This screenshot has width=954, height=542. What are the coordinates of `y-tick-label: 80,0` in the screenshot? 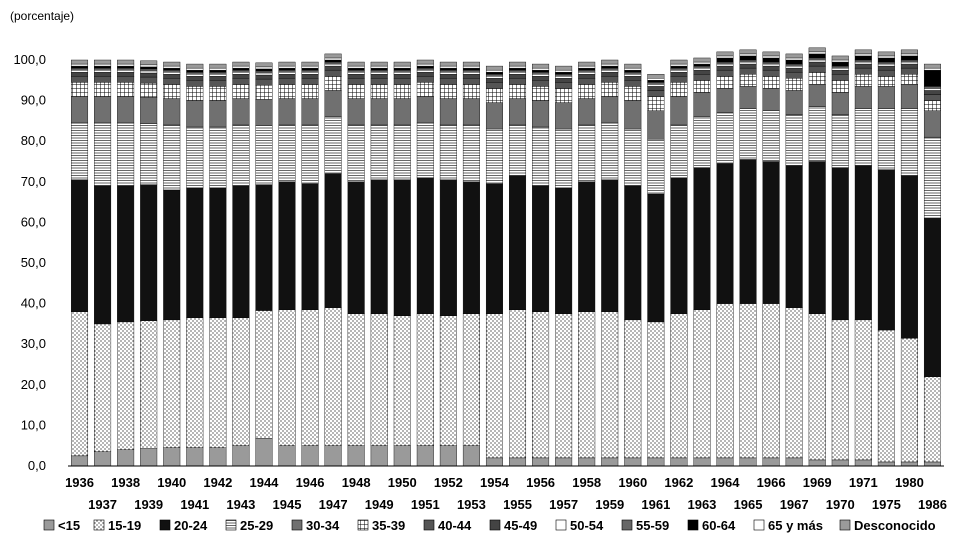 It's located at (33, 140).